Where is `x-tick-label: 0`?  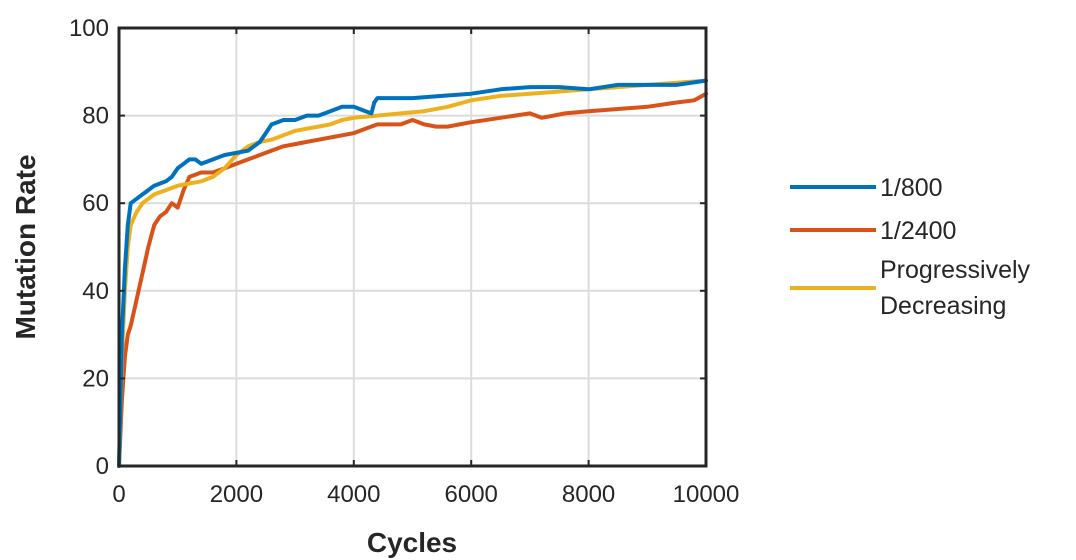
x-tick-label: 0 is located at coordinates (118, 494).